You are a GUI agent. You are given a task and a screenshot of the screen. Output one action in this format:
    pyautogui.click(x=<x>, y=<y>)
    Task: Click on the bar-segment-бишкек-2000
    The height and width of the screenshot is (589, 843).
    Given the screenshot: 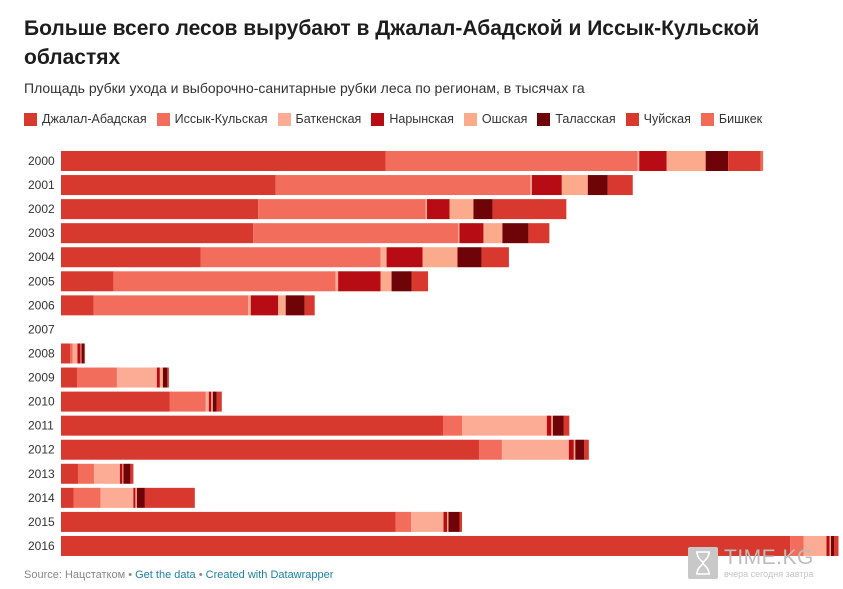 What is the action you would take?
    pyautogui.click(x=762, y=161)
    